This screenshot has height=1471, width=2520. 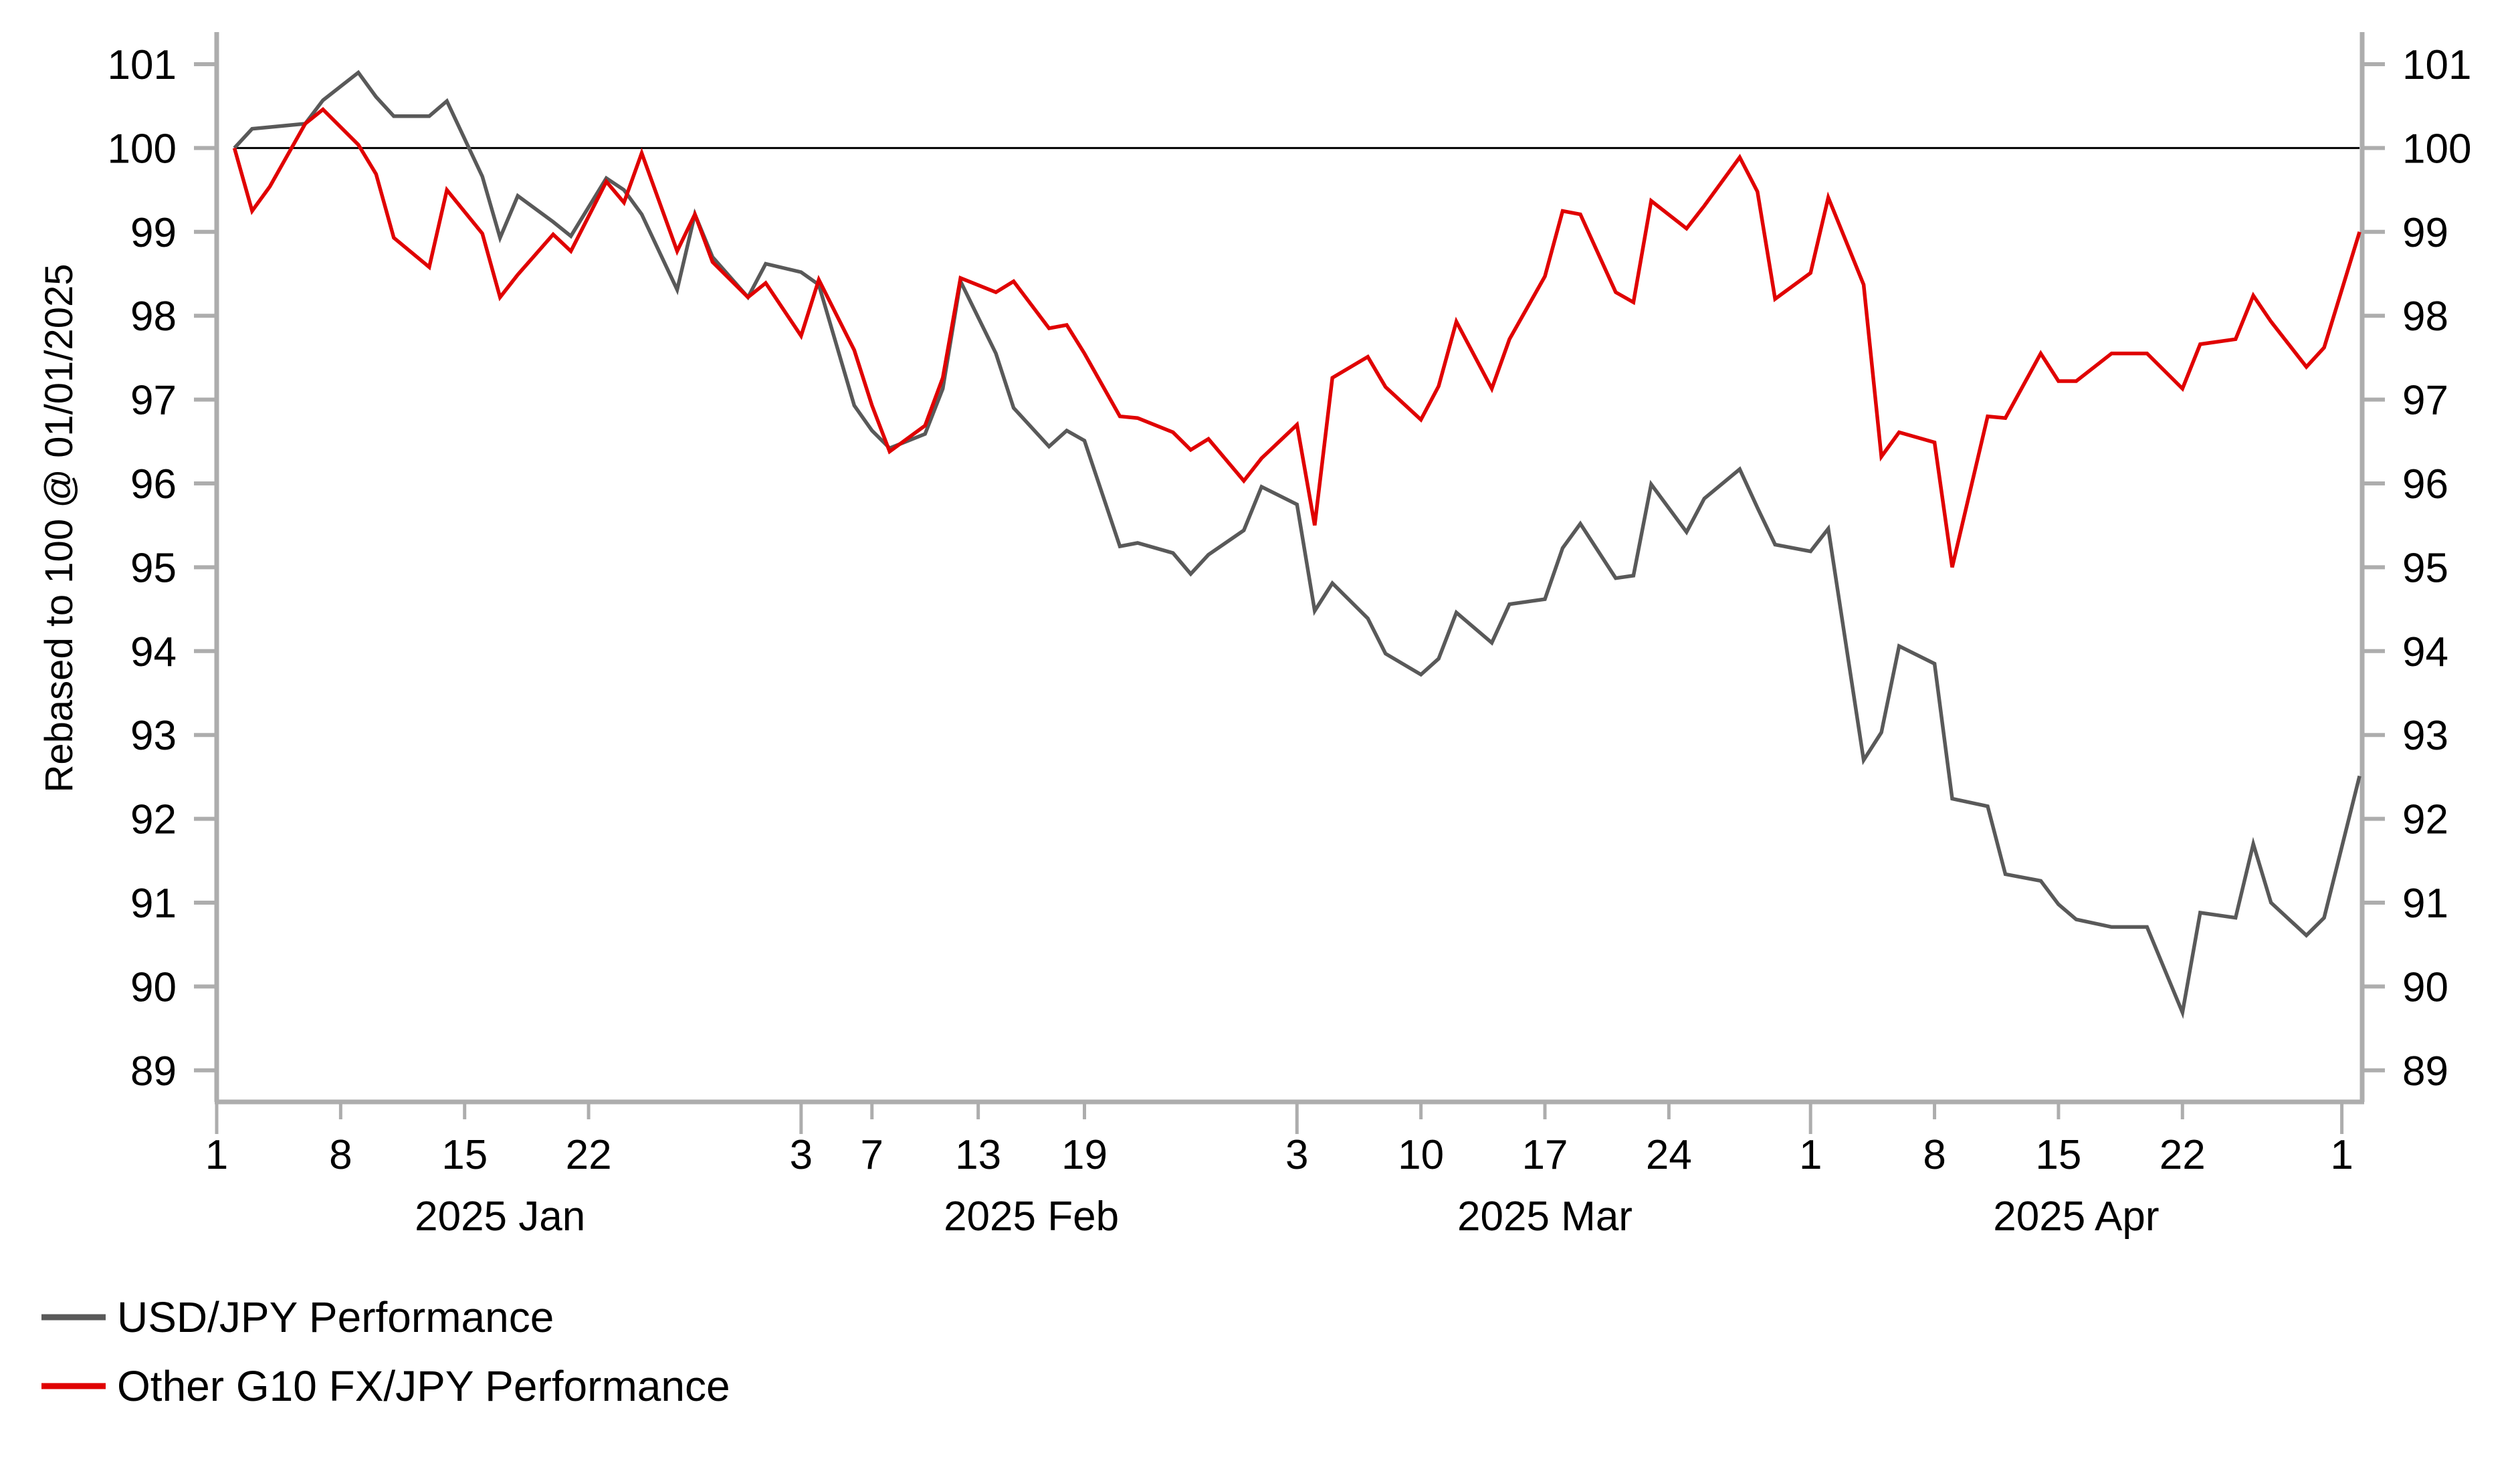 I want to click on y-tick-label-right: 98, so click(x=2425, y=317).